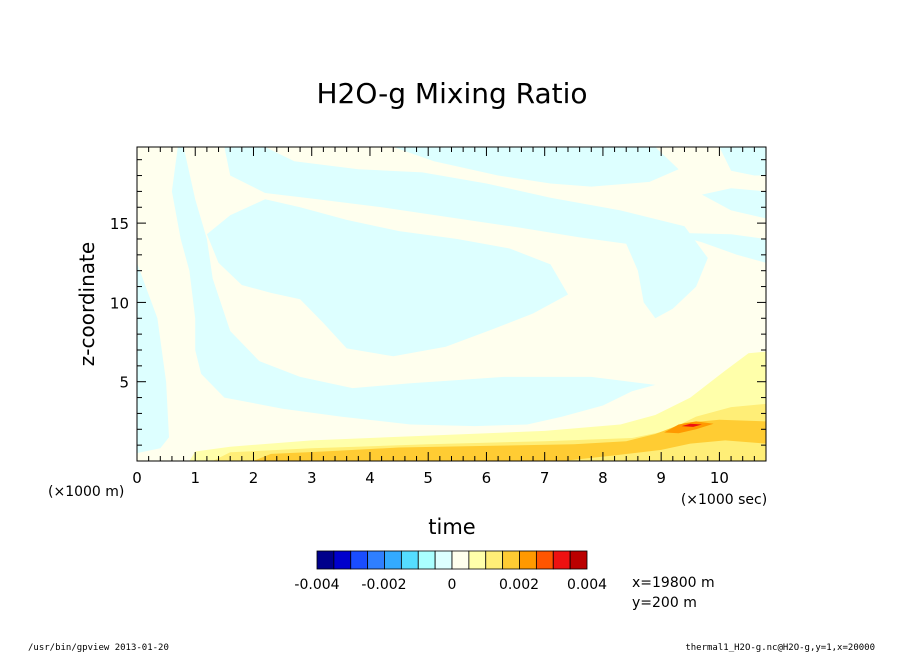  Describe the element at coordinates (119, 303) in the screenshot. I see `y-tick-label: 10` at that location.